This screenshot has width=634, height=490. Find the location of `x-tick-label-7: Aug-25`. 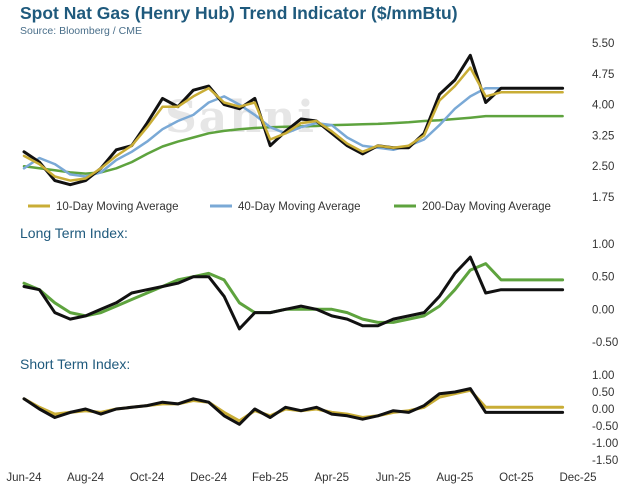

x-tick-label-7: Aug-25 is located at coordinates (454, 478).